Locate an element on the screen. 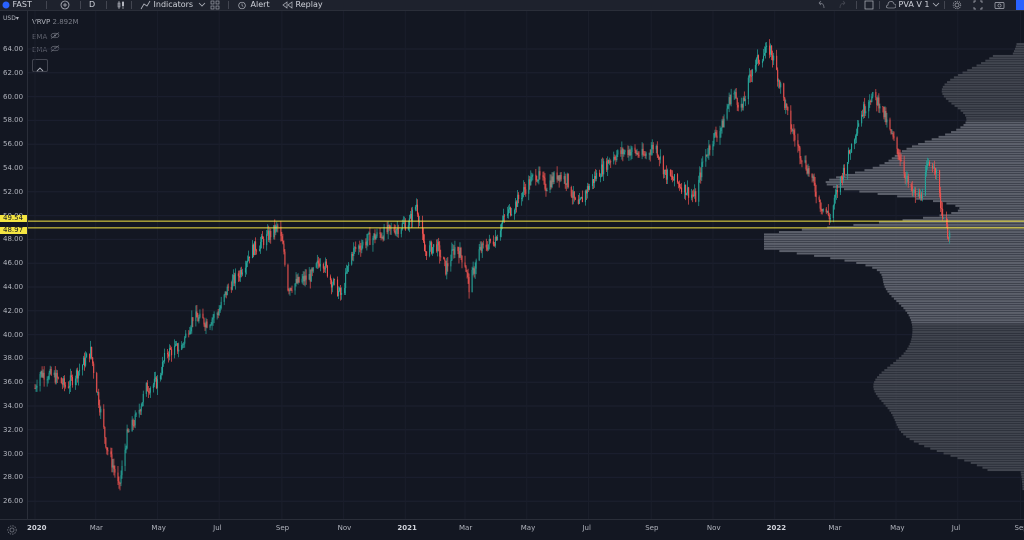 Image resolution: width=1024 pixels, height=540 pixels. layouts-button is located at coordinates (215, 5).